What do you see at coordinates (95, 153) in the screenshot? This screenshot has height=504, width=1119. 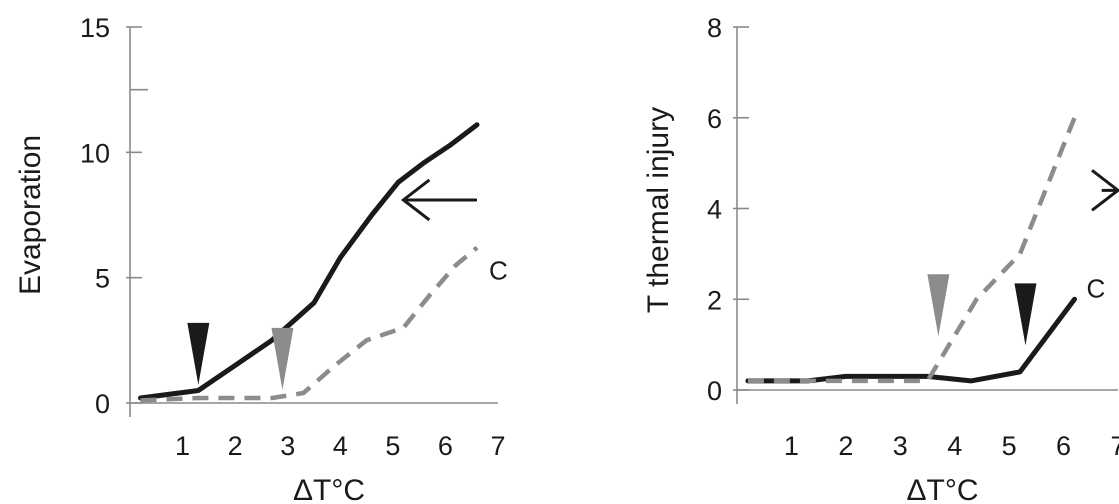 I see `y-tick-label: 10` at bounding box center [95, 153].